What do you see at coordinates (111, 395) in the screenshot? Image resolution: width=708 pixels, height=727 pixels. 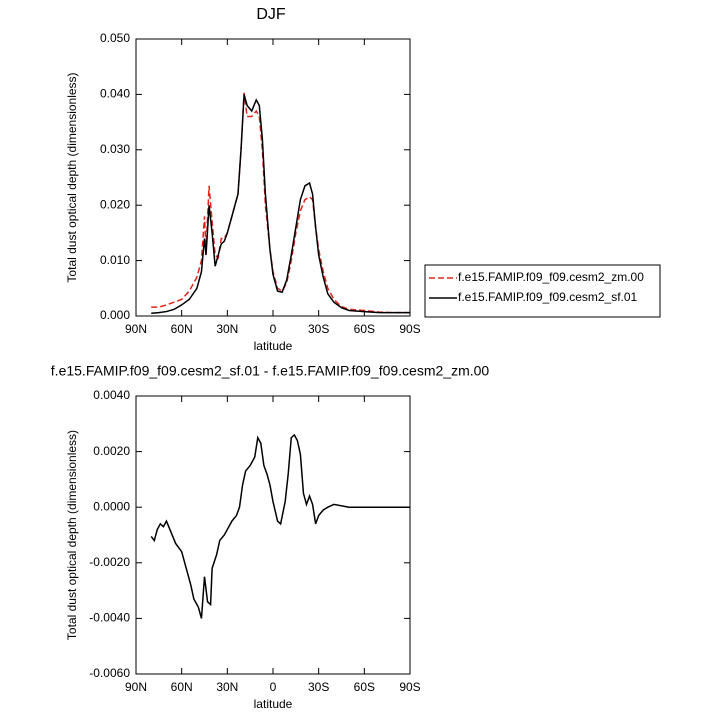 I see `y-tick-label: 0.0040` at bounding box center [111, 395].